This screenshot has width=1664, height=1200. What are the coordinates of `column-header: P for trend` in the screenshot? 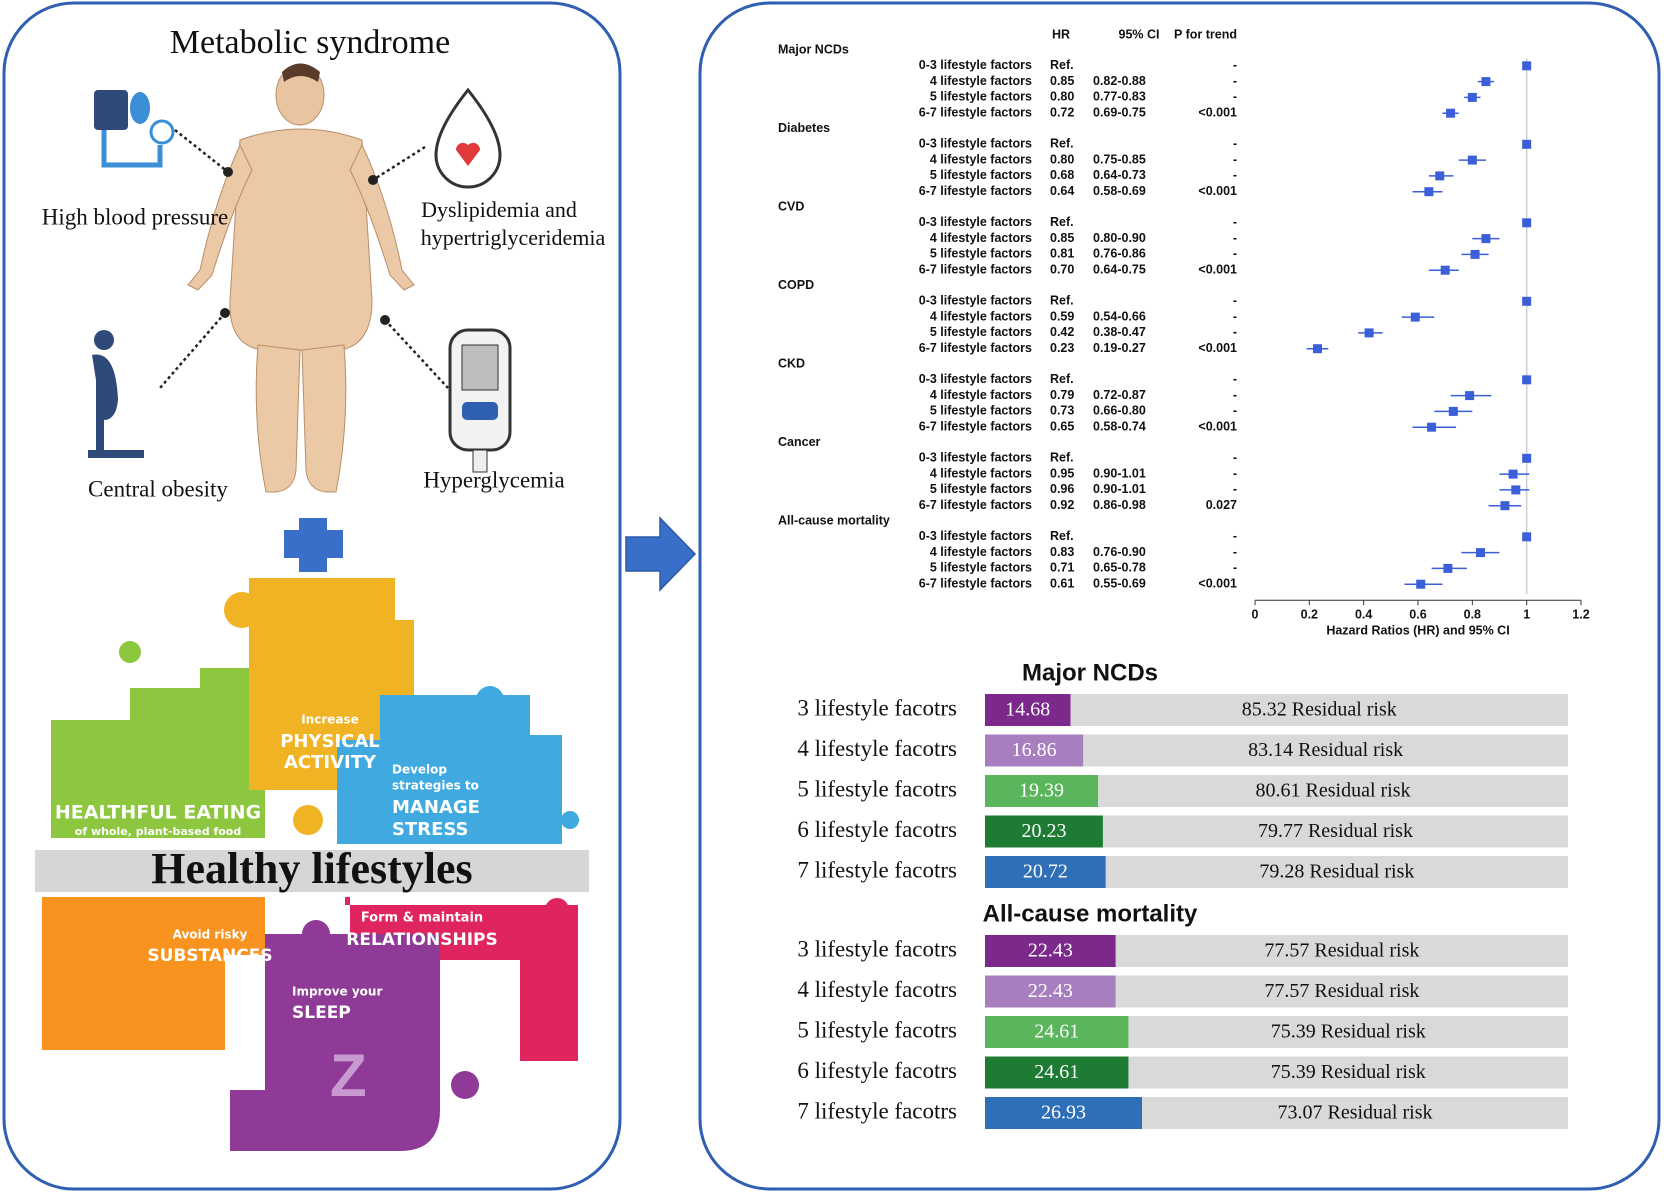 It's located at (1205, 34).